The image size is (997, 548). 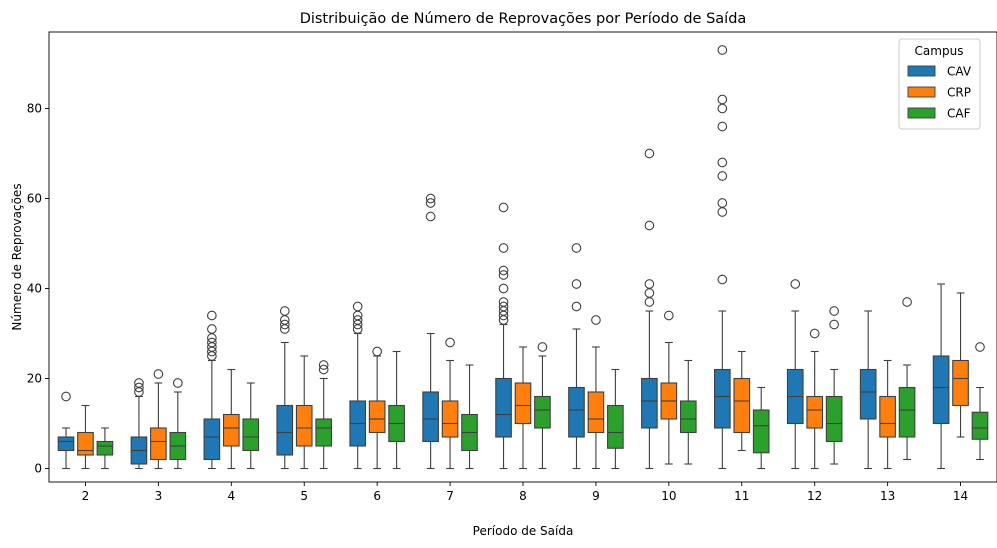 I want to click on legend-label-caf: CAF, so click(x=959, y=114).